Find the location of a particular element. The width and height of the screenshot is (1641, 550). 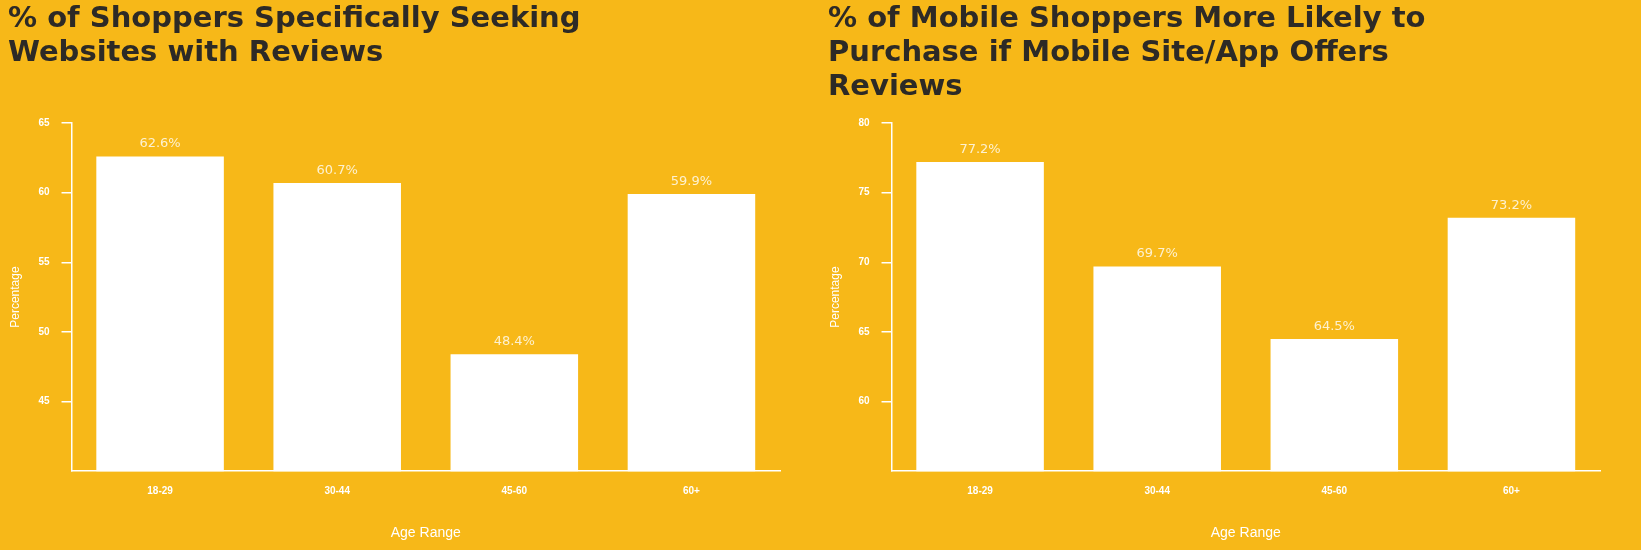

data-label: 77.2% is located at coordinates (980, 148).